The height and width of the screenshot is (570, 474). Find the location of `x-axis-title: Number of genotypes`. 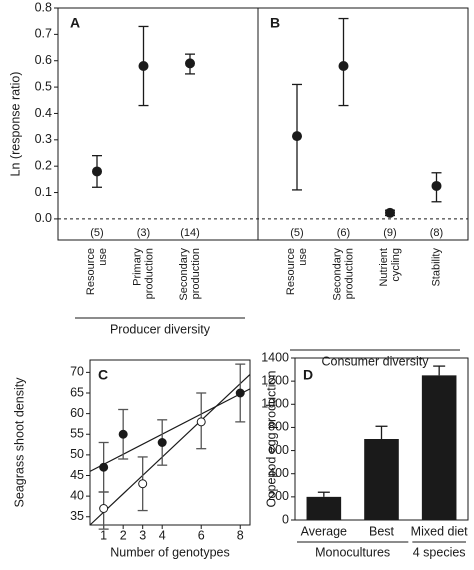

x-axis-title: Number of genotypes is located at coordinates (170, 552).